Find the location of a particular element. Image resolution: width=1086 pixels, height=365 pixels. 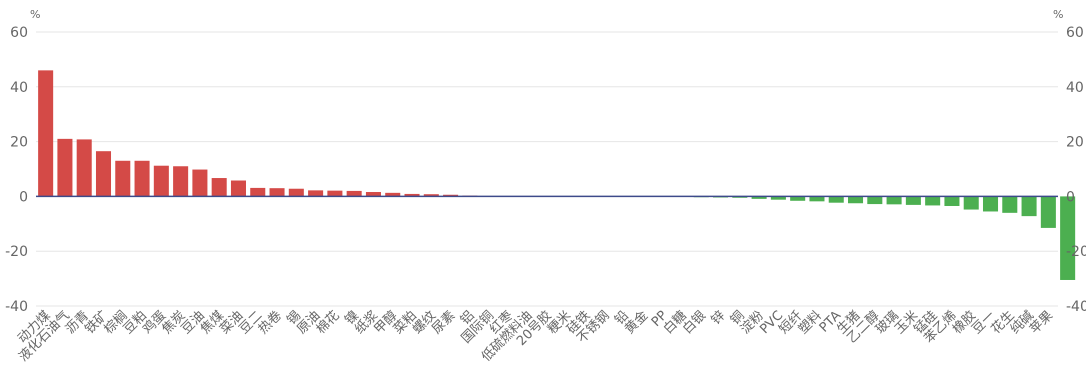

x-tick-label: 热卷 is located at coordinates (270, 323).